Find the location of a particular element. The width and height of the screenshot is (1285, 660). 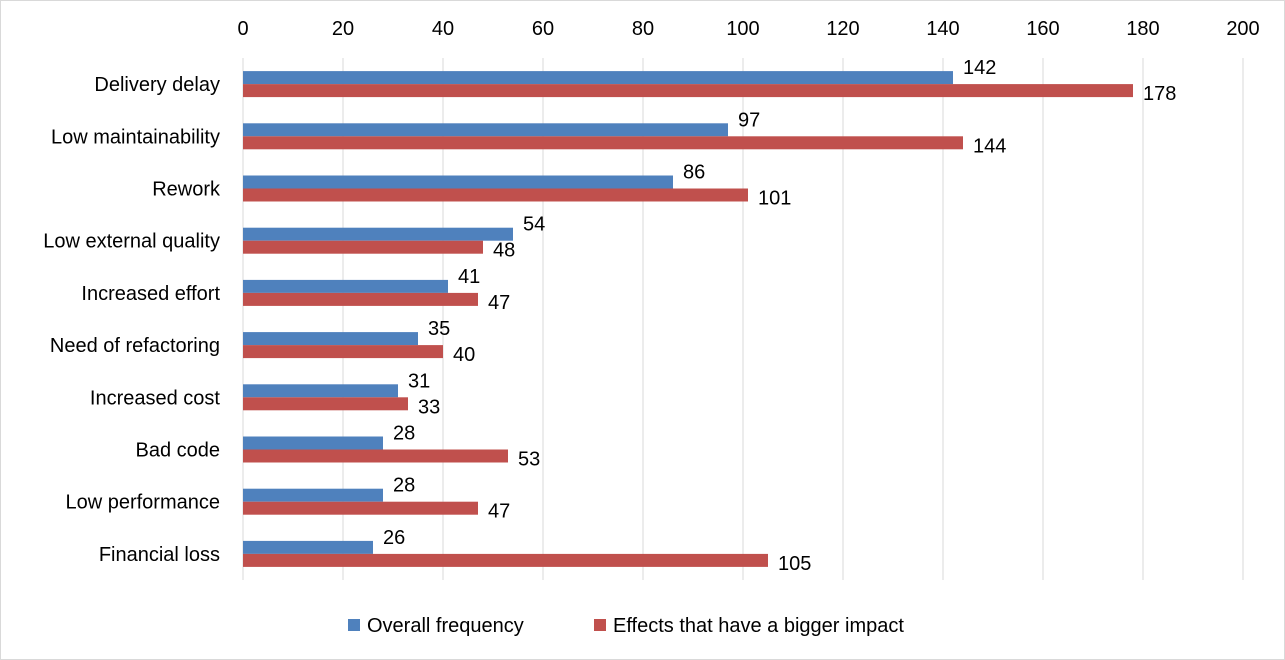

data-label-overall-frequency: 31 is located at coordinates (419, 381).